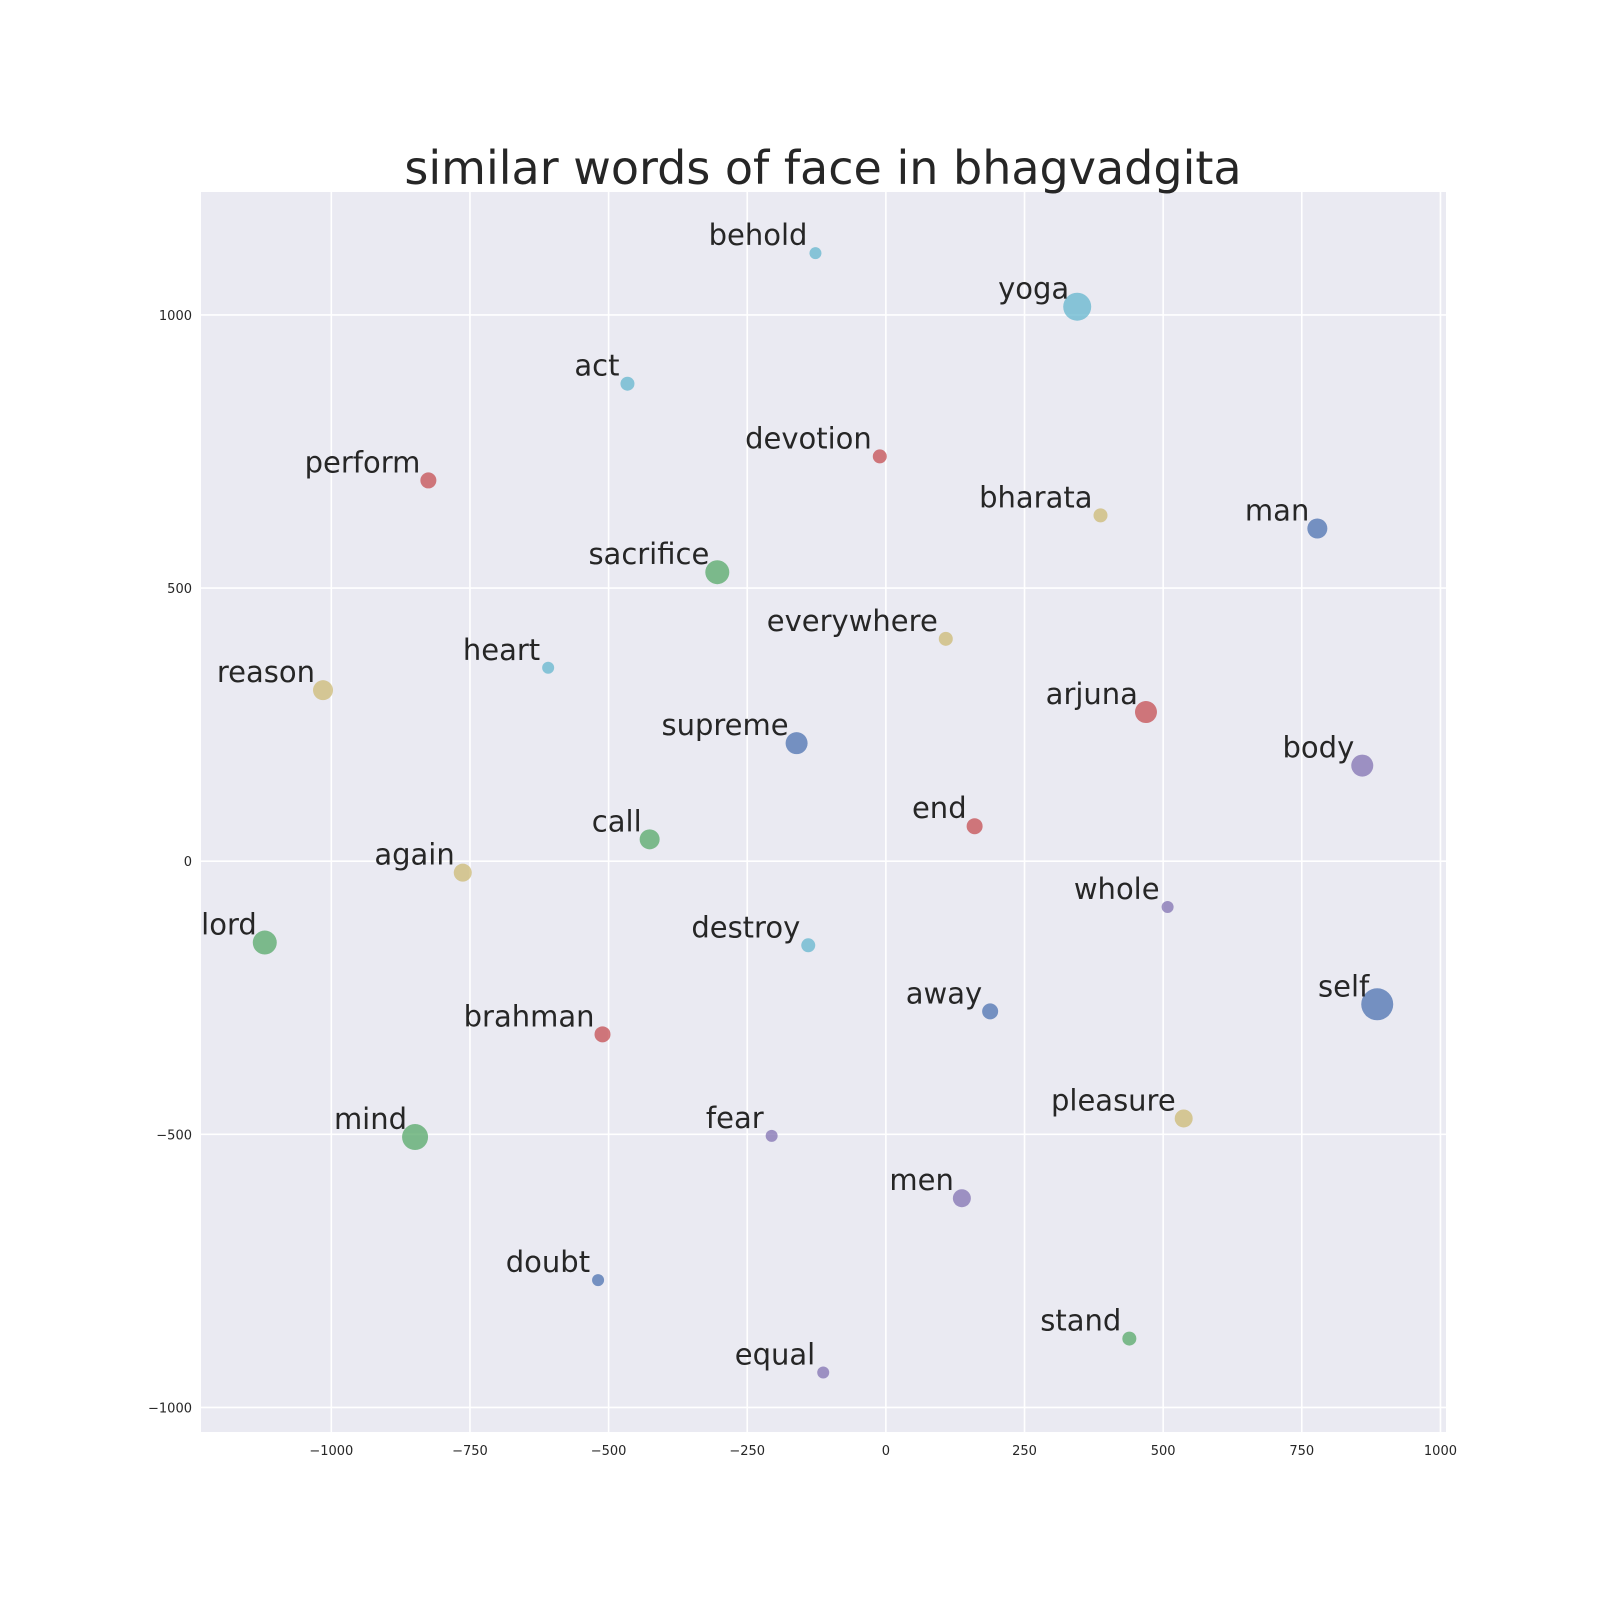 This screenshot has height=1600, width=1600. Describe the element at coordinates (758, 235) in the screenshot. I see `label-behold: behold` at that location.